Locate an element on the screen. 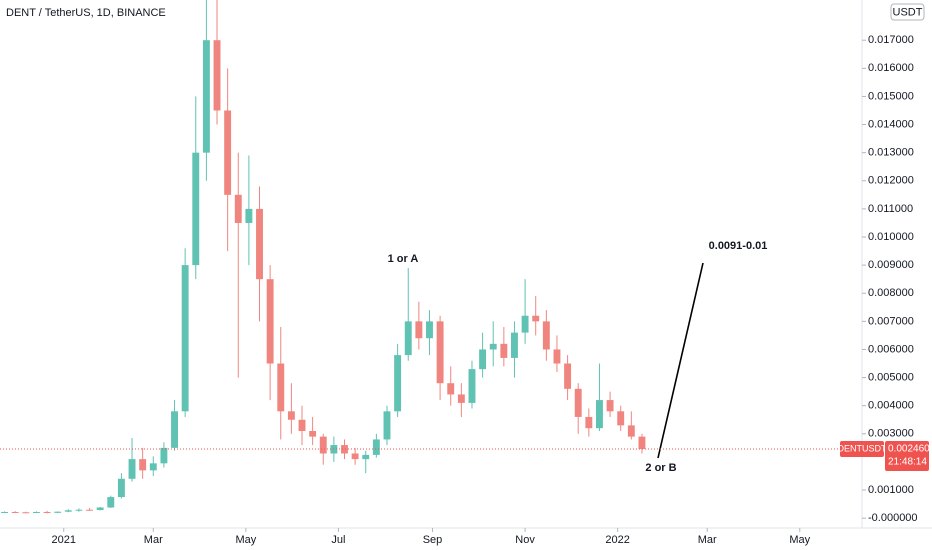  currency-box is located at coordinates (907, 12).